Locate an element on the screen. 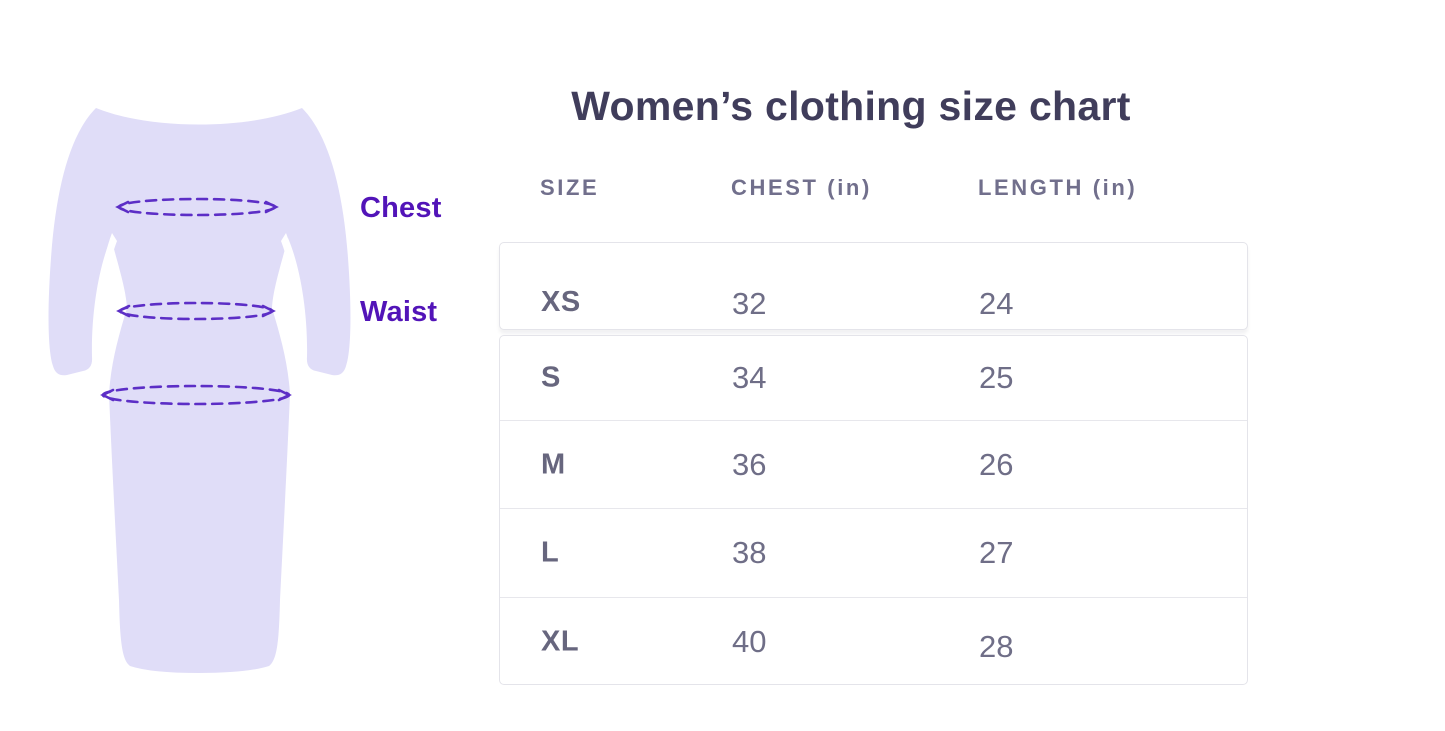 The width and height of the screenshot is (1445, 731). chest-label: Chest is located at coordinates (401, 208).